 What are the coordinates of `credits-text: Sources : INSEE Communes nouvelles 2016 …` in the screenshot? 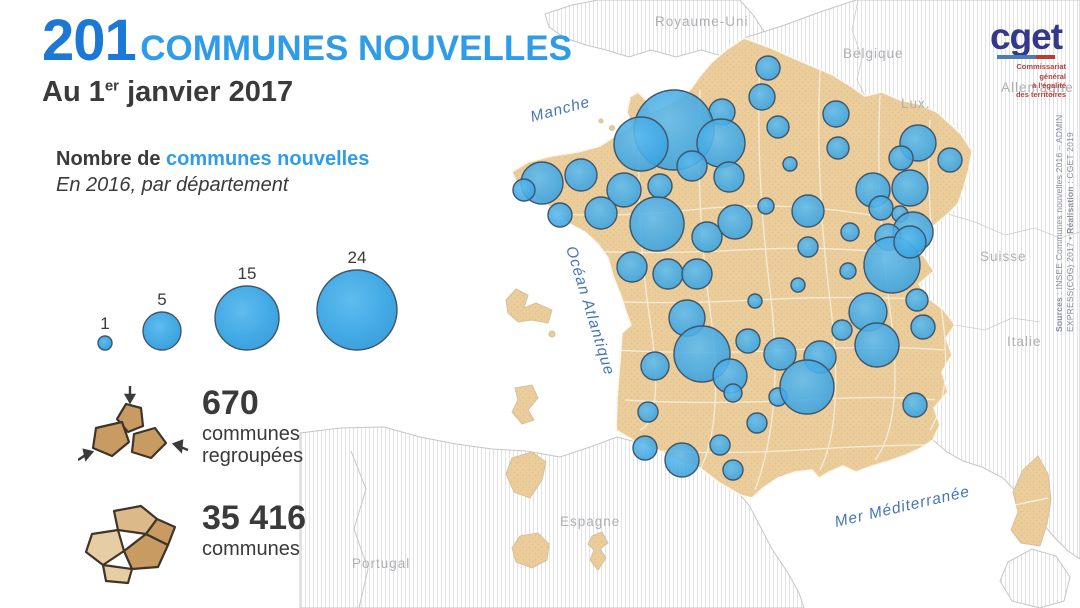 It's located at (1065, 223).